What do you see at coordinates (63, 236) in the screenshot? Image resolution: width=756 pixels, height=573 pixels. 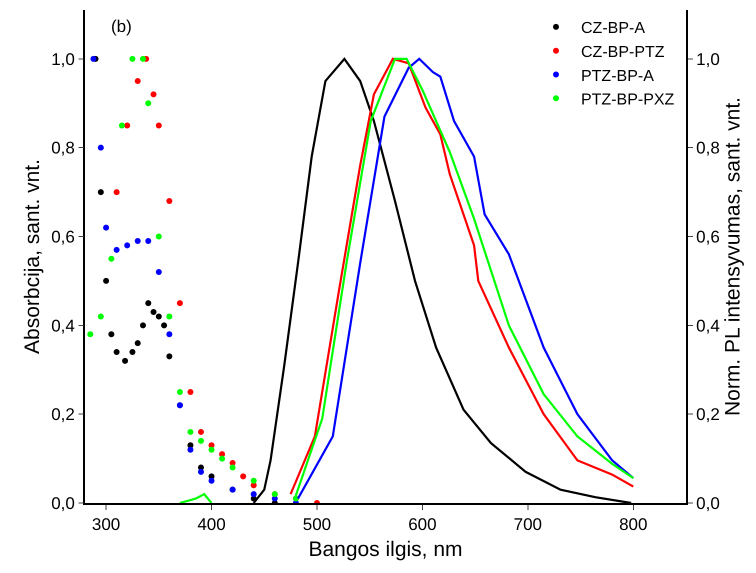 I see `y-tick-label: 0,6` at bounding box center [63, 236].